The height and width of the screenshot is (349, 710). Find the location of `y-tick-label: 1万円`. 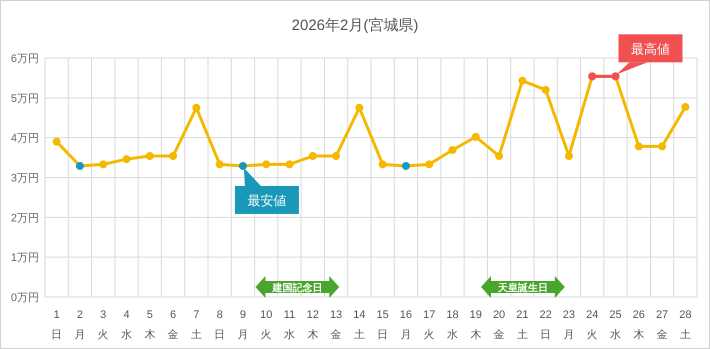

y-tick-label: 1万円 is located at coordinates (24, 258).